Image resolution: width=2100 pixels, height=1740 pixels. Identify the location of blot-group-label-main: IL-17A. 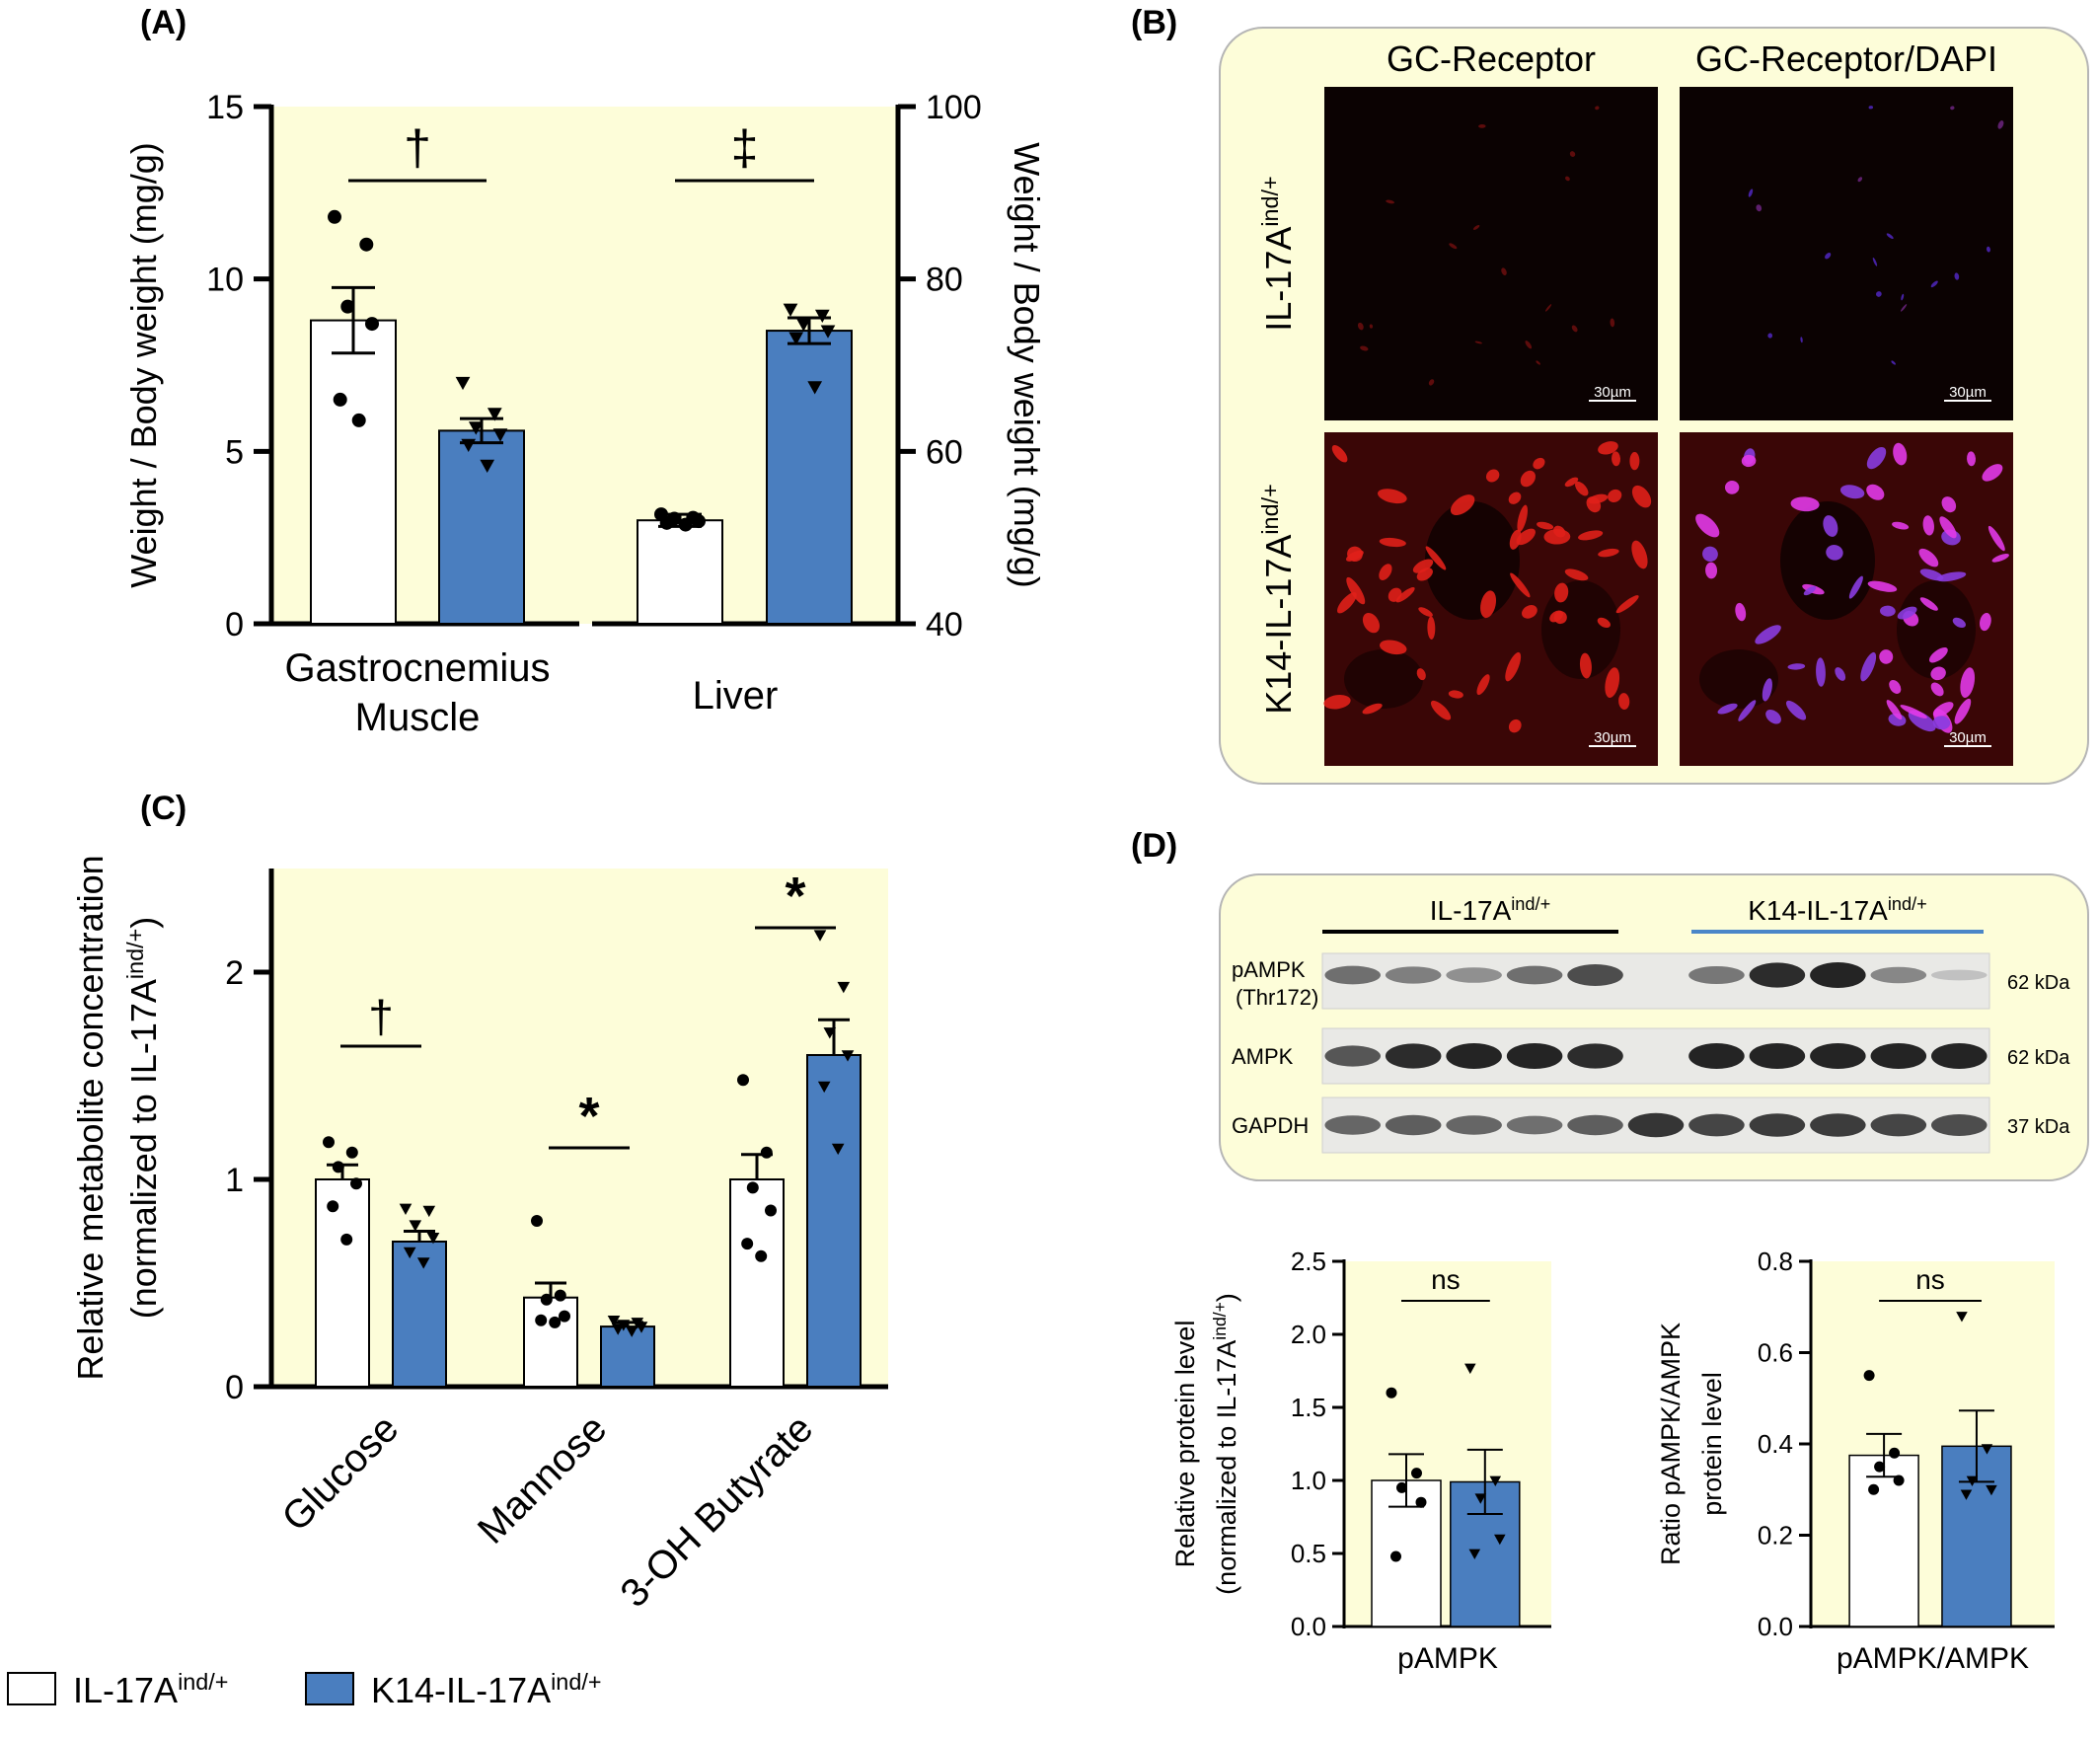
(1471, 911).